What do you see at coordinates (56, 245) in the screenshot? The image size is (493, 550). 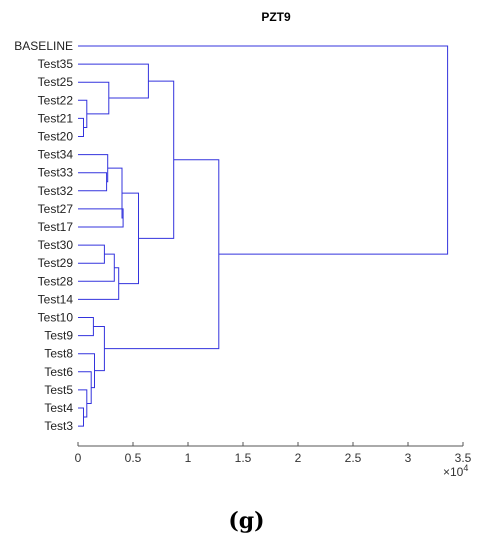 I see `leaf-label: Test30` at bounding box center [56, 245].